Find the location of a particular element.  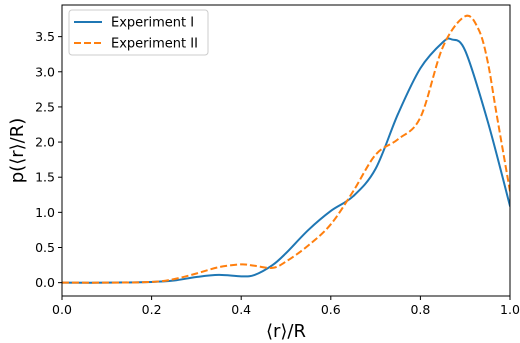

legend: Experiment I Experiment II is located at coordinates (138, 32).